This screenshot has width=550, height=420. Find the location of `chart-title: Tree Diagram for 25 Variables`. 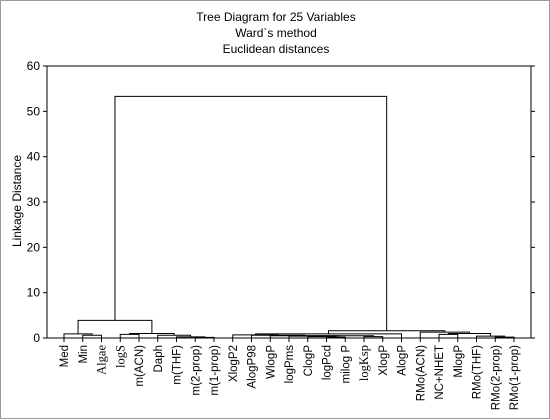

chart-title: Tree Diagram for 25 Variables is located at coordinates (275, 17).